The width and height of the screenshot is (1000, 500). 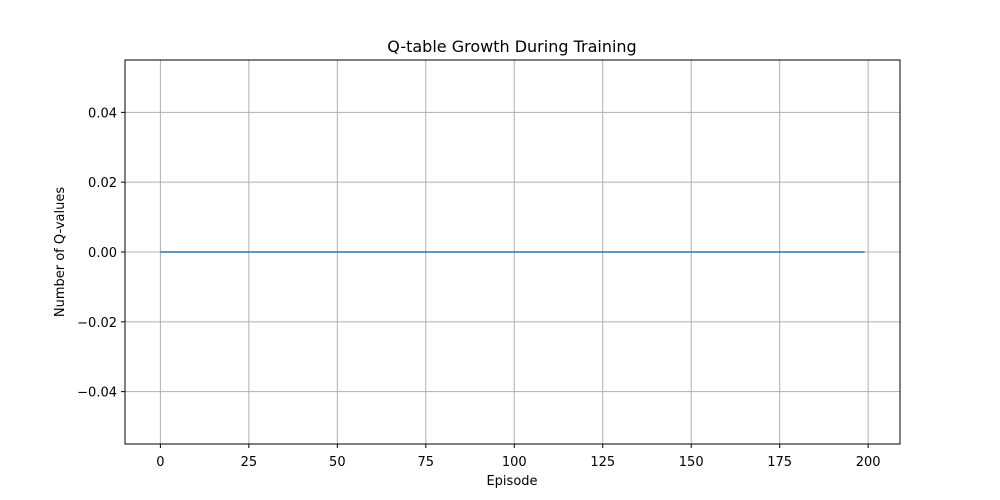 What do you see at coordinates (514, 462) in the screenshot?
I see `x-tick-label: 100` at bounding box center [514, 462].